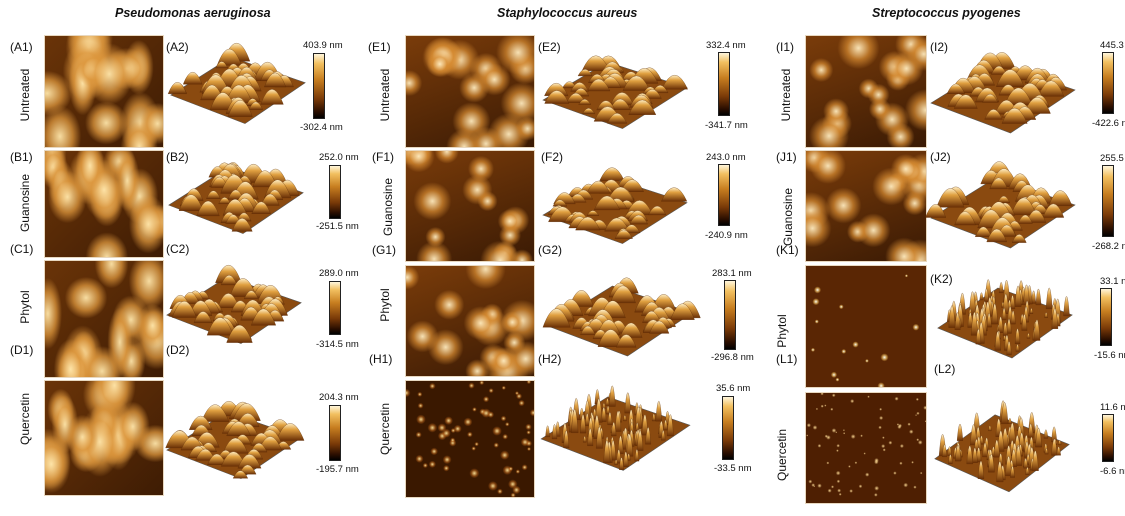 The image size is (1125, 516). I want to click on colorbar-min-j: -268.2 nm, so click(1108, 246).